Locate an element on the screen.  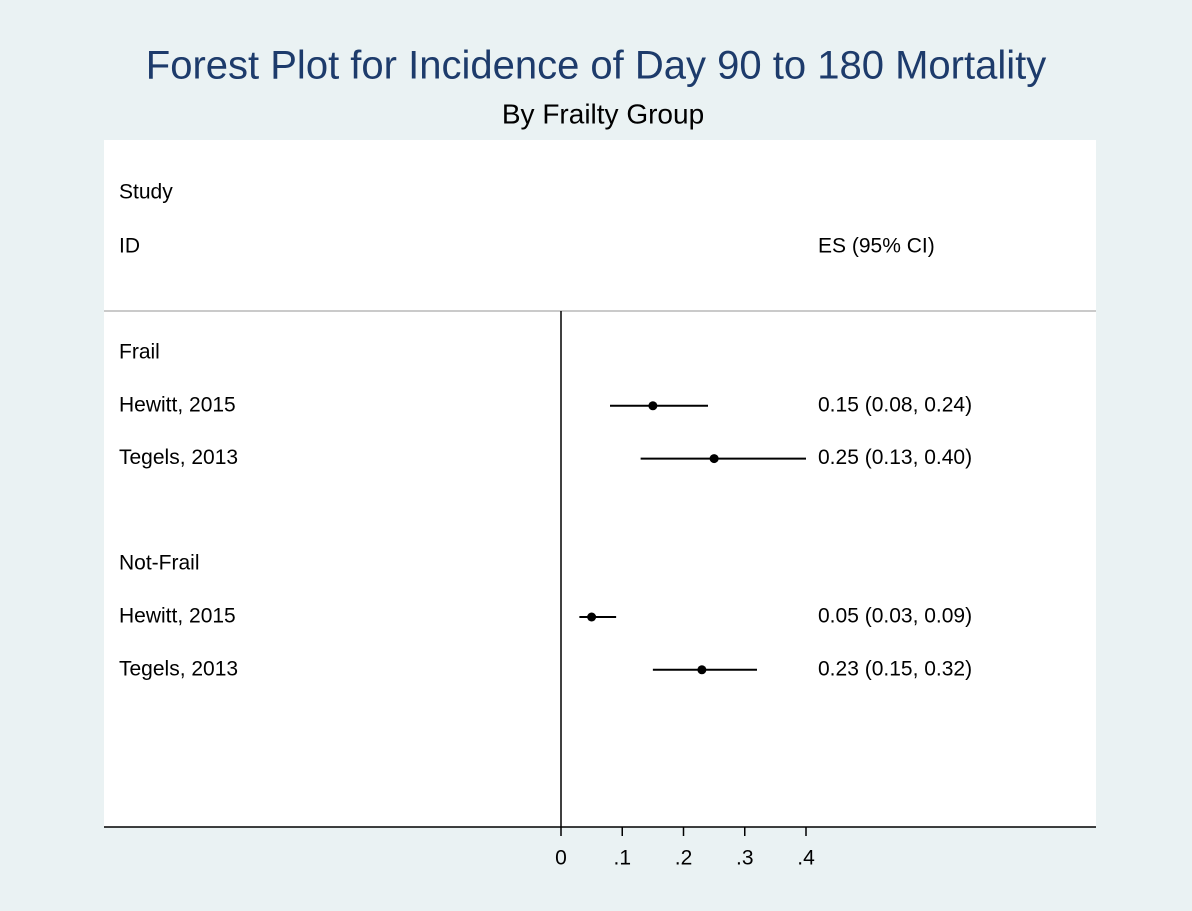
x-tick-label: .1 is located at coordinates (622, 858).